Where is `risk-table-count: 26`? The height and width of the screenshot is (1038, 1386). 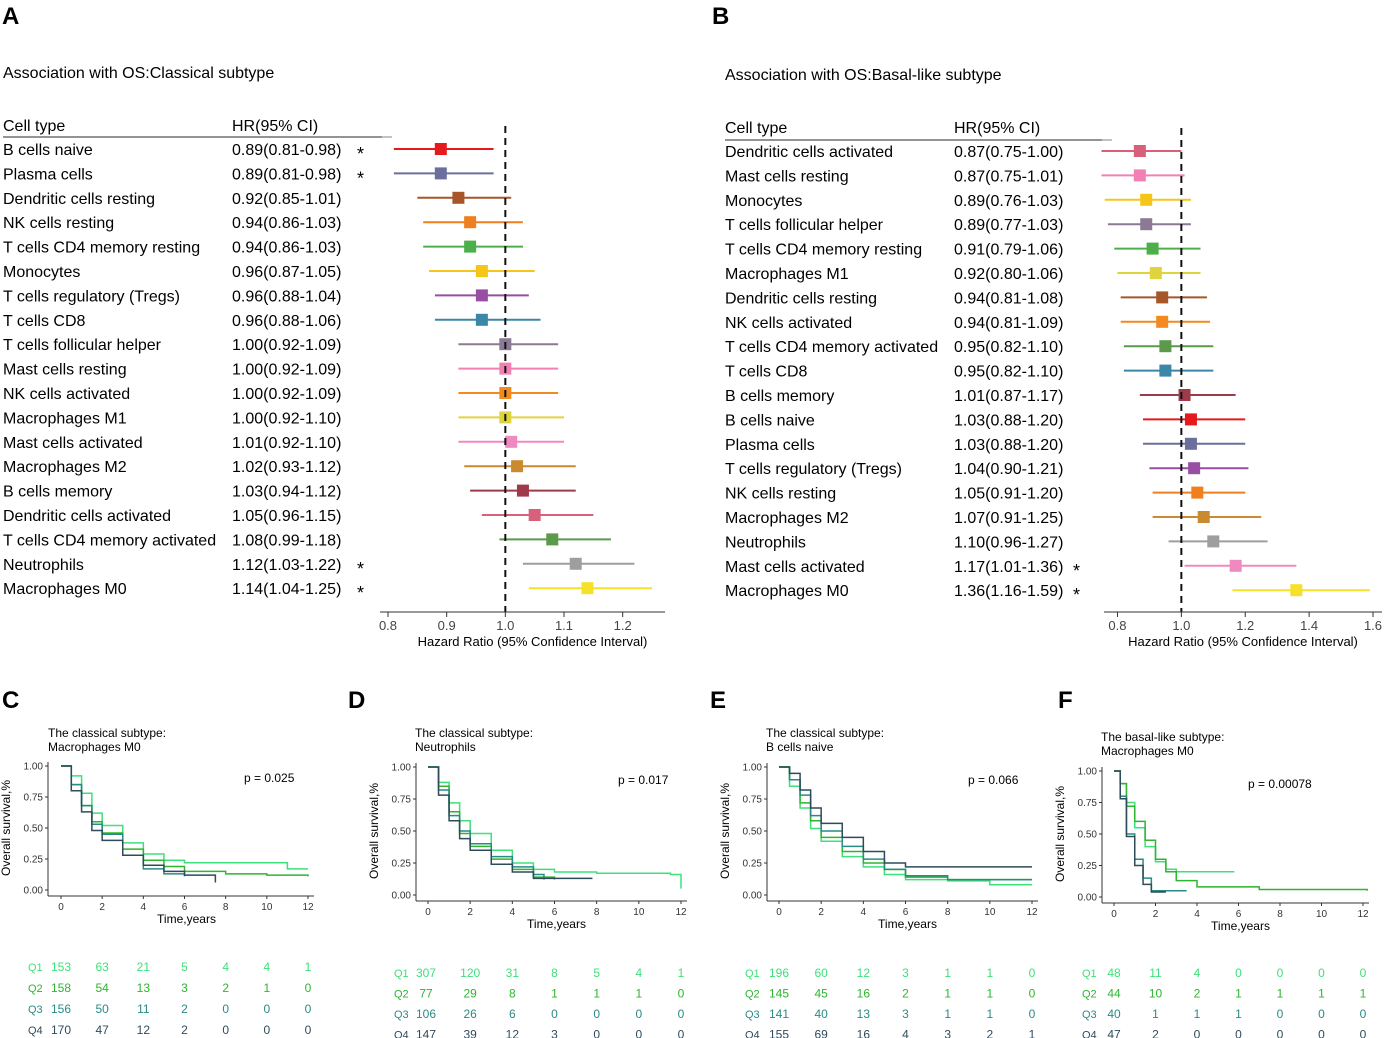
risk-table-count: 26 is located at coordinates (470, 1014).